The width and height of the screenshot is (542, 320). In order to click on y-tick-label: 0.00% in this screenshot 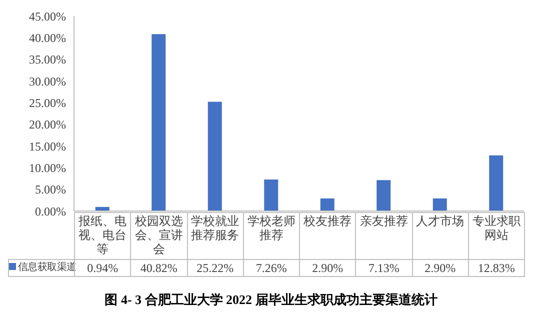, I will do `click(50, 211)`.